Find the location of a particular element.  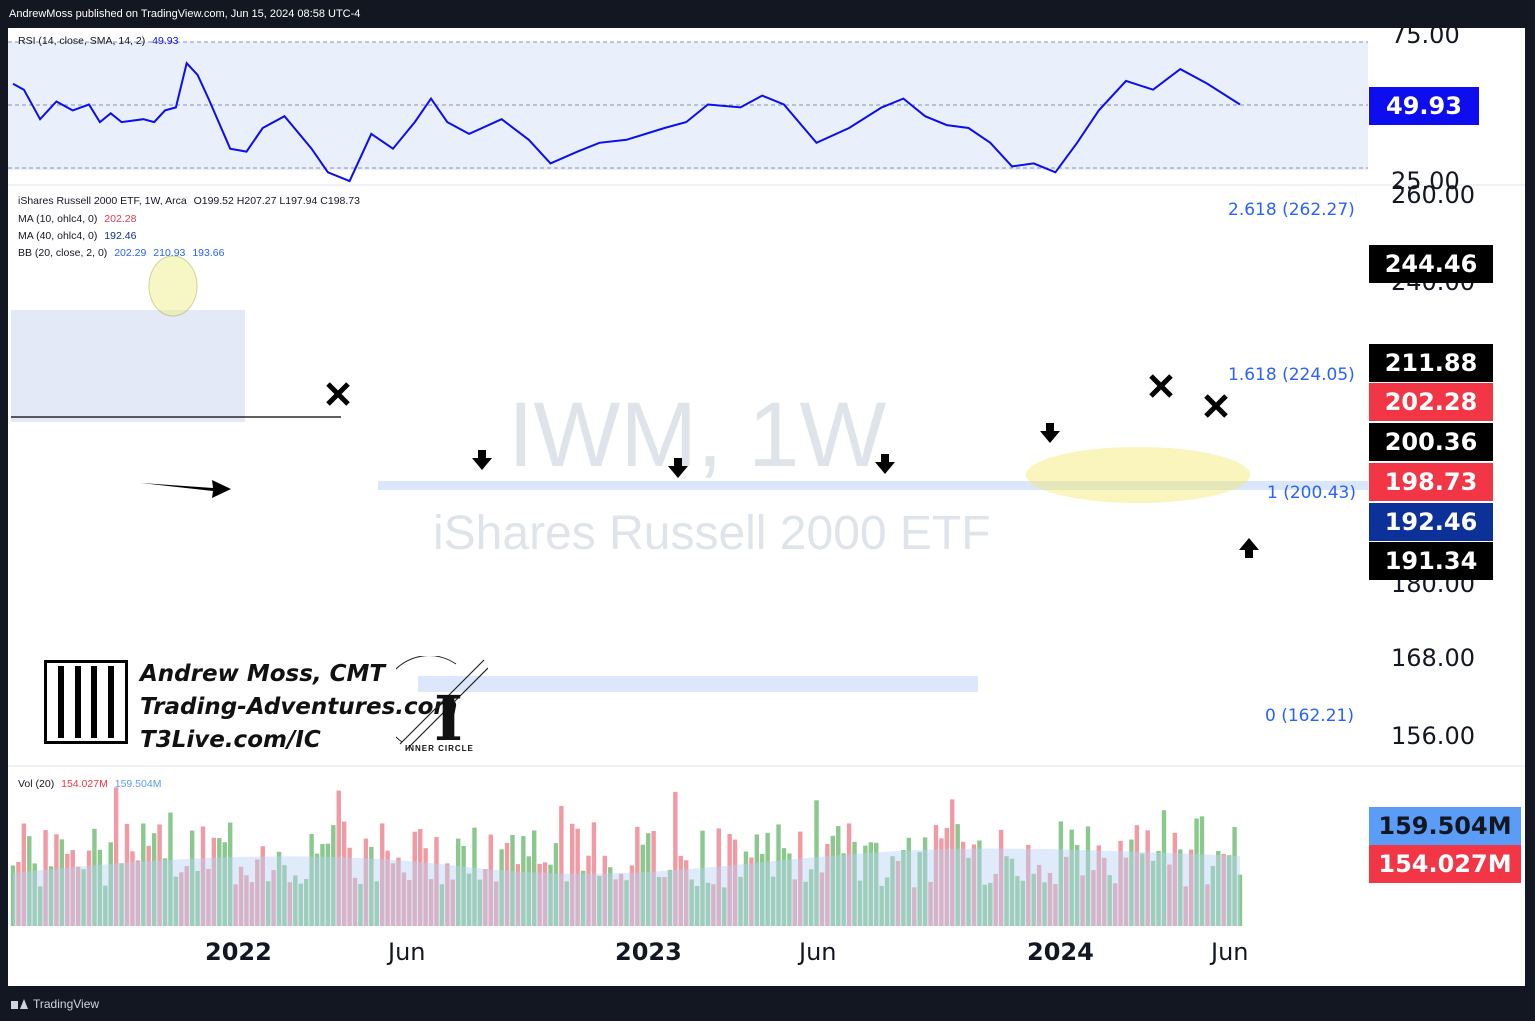

author-website: Trading-Adventures.com is located at coordinates (299, 707).